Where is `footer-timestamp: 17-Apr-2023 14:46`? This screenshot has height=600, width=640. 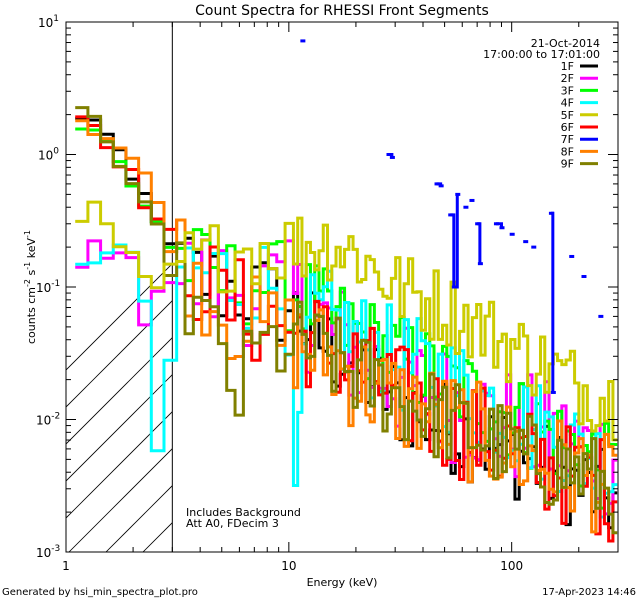
footer-timestamp: 17-Apr-2023 14:46 is located at coordinates (589, 592).